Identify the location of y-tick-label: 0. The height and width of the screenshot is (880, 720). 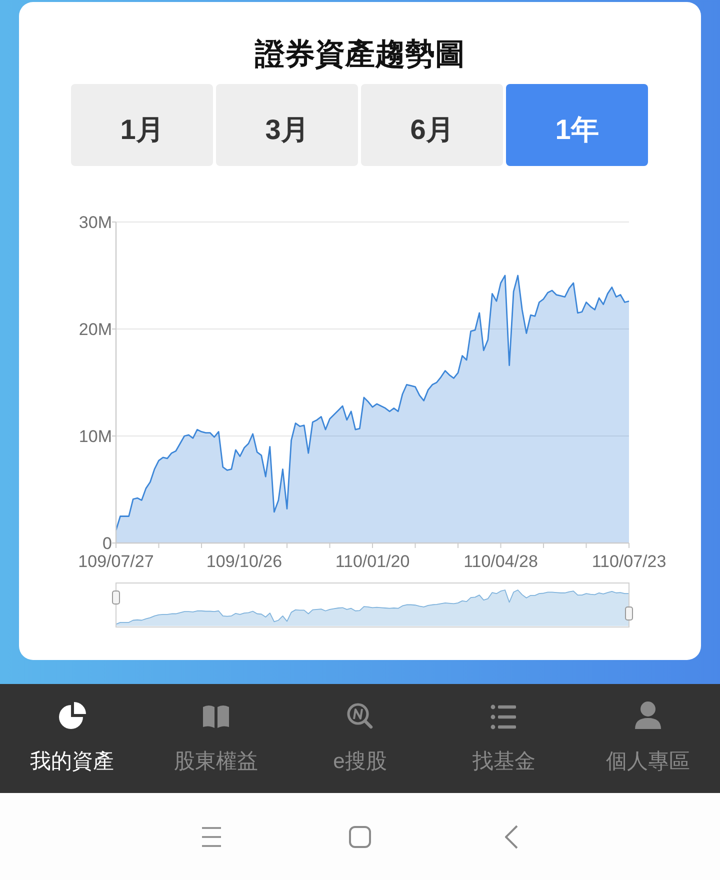
(107, 543).